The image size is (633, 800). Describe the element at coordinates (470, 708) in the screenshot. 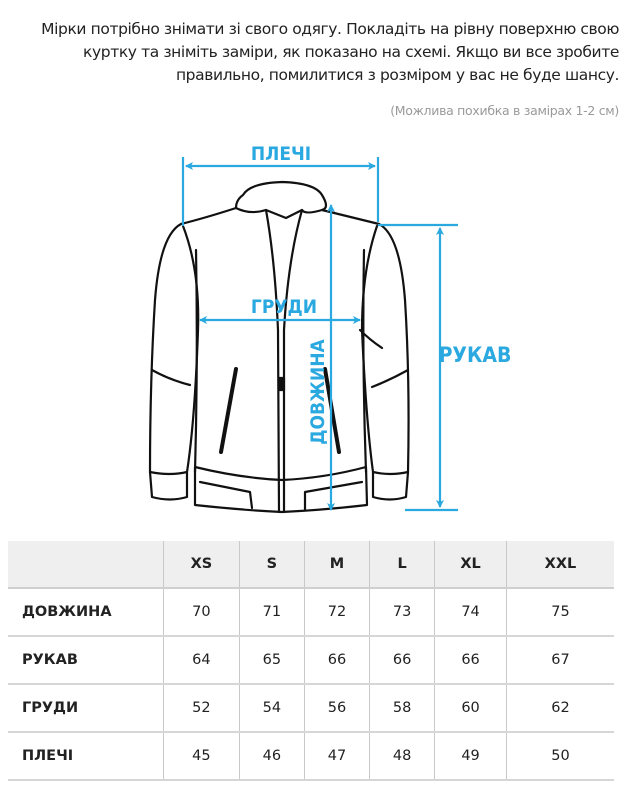

I see `table-cell: 60` at that location.